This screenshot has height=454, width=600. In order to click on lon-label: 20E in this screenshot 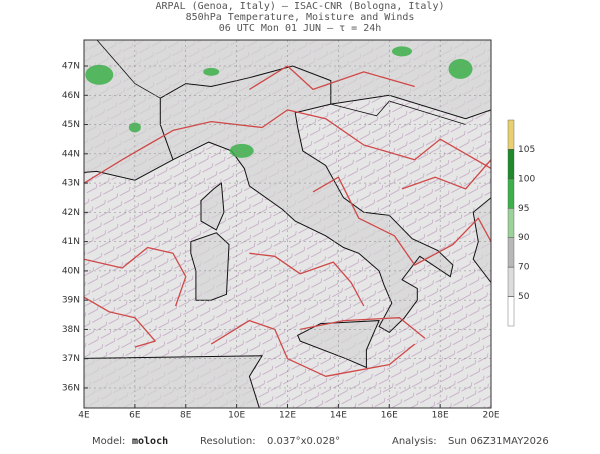, I will do `click(490, 416)`.